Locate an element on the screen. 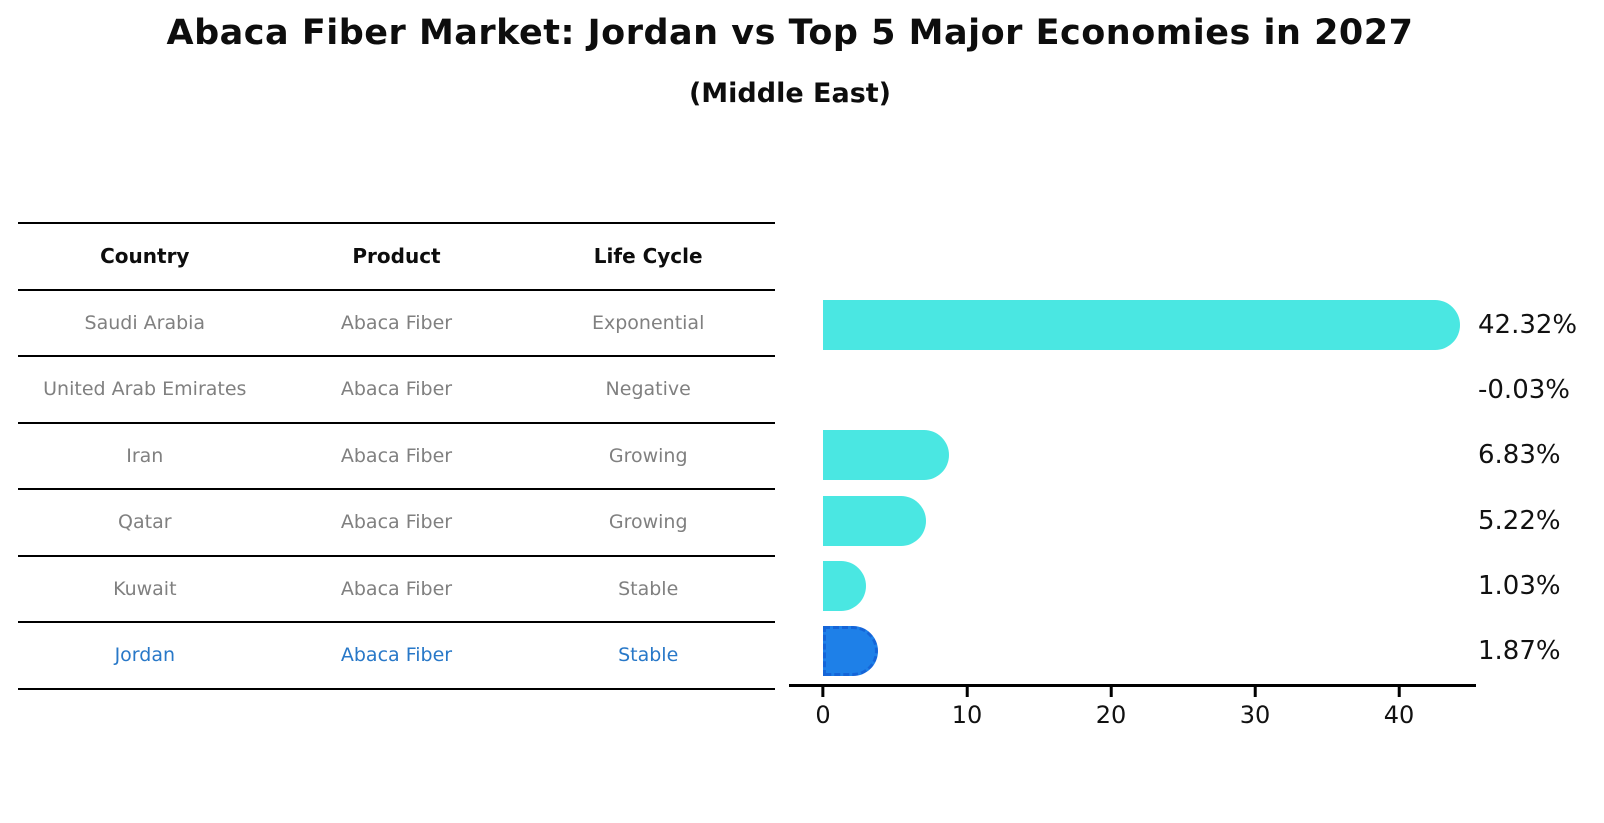  x-tick: 30 is located at coordinates (1255, 708).